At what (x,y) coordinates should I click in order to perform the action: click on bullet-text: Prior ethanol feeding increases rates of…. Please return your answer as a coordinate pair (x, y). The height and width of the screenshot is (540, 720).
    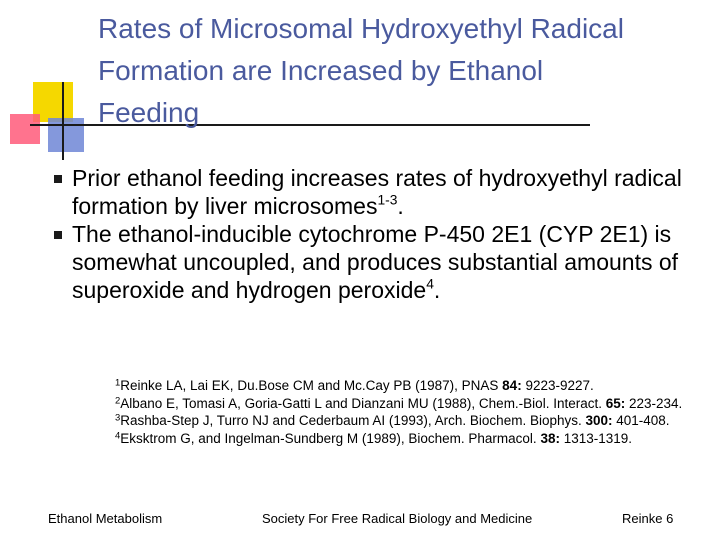
    Looking at the image, I should click on (377, 192).